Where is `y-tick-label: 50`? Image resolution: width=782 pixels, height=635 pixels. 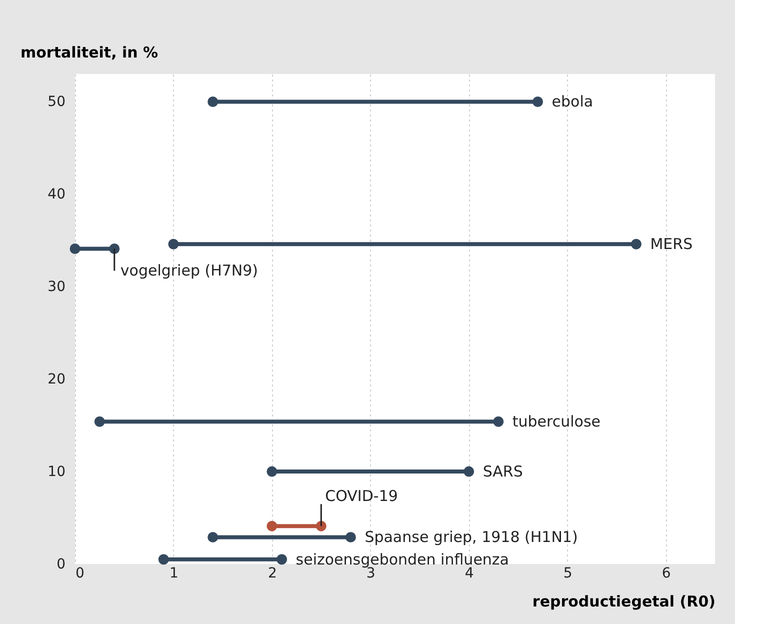
y-tick-label: 50 is located at coordinates (57, 102).